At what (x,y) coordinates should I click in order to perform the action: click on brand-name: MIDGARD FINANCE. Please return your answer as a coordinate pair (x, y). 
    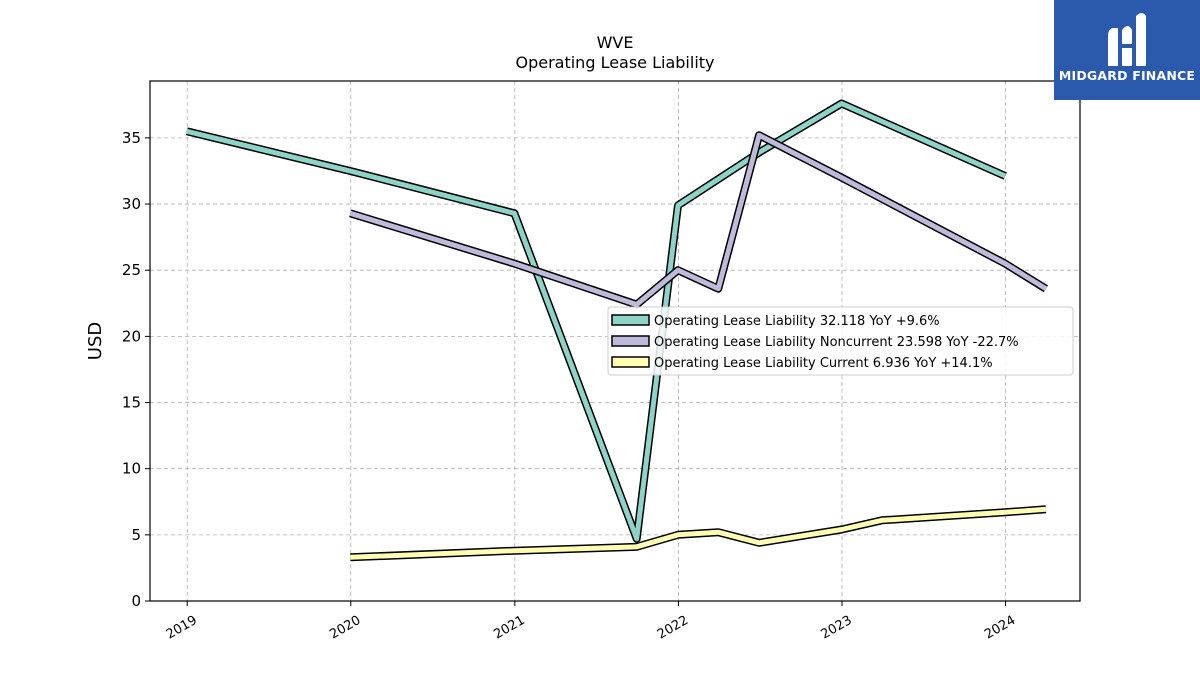
    Looking at the image, I should click on (1127, 75).